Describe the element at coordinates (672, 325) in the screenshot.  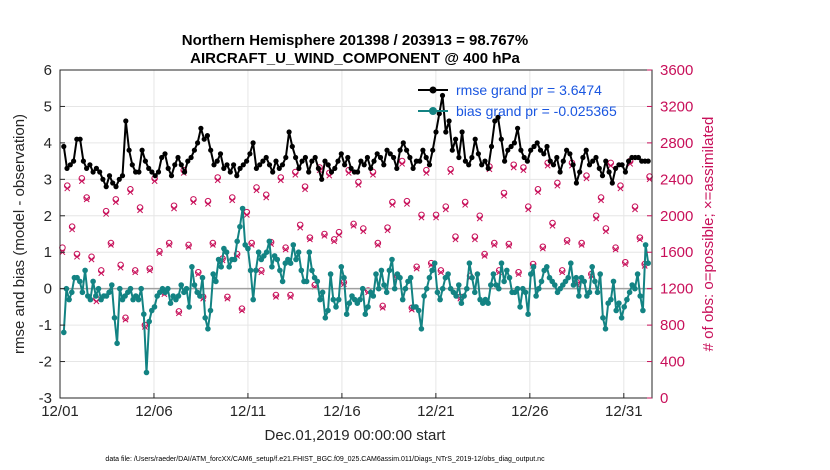
I see `right-tick-label: 800` at that location.